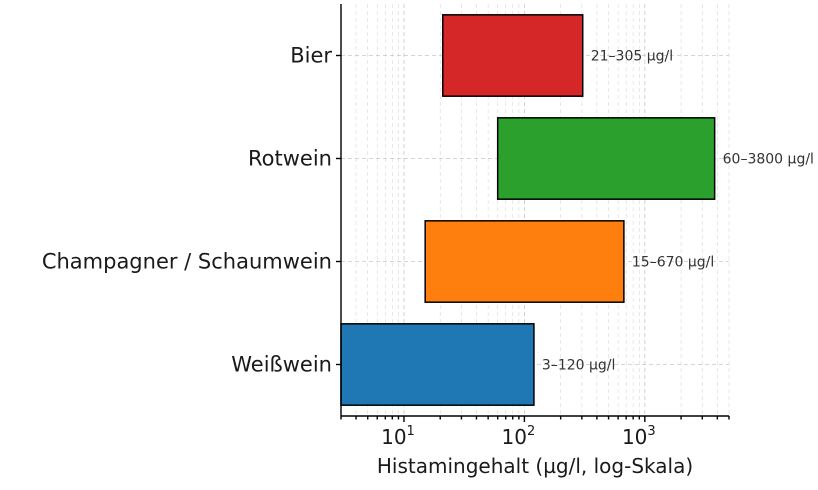 The image size is (818, 490). Describe the element at coordinates (639, 436) in the screenshot. I see `x-tick-label: 103` at that location.